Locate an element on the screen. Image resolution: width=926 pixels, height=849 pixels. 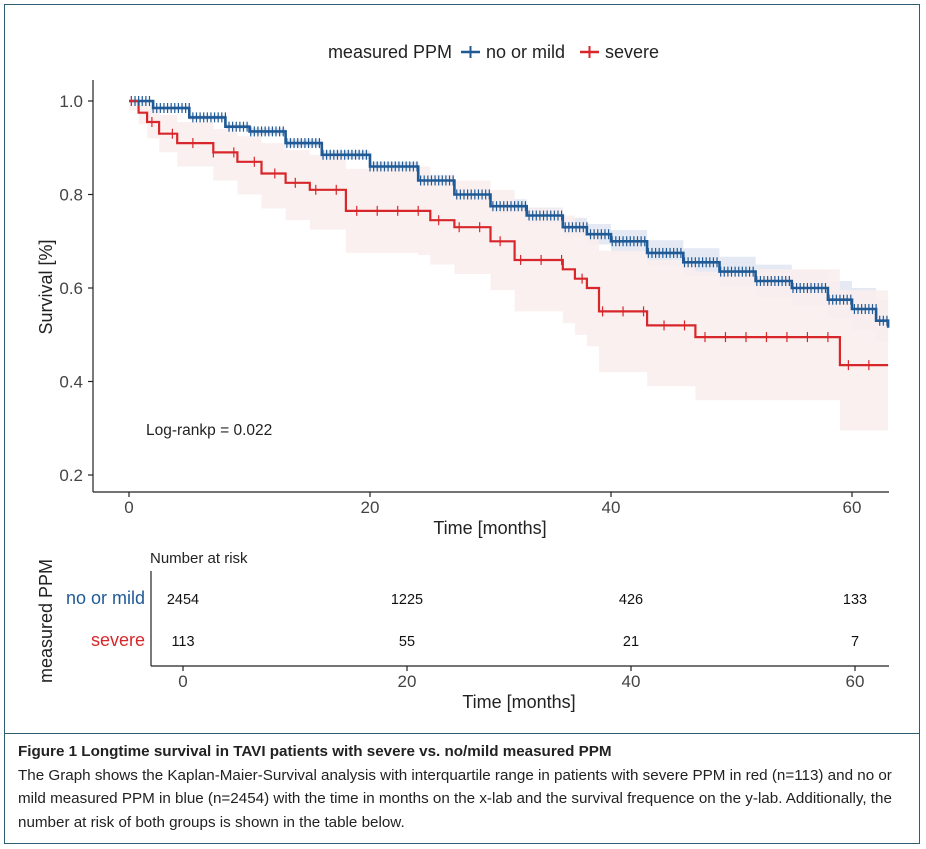
risk-x-tick-label: 60 is located at coordinates (855, 681).